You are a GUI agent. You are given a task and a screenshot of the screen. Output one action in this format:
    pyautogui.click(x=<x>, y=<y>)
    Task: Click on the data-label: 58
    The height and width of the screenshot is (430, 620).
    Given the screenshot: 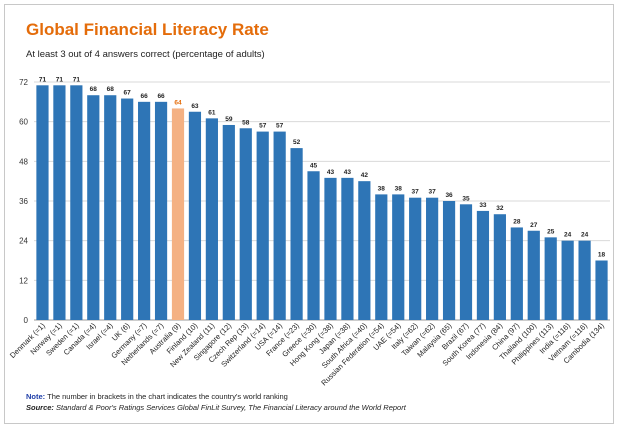 What is the action you would take?
    pyautogui.click(x=246, y=122)
    